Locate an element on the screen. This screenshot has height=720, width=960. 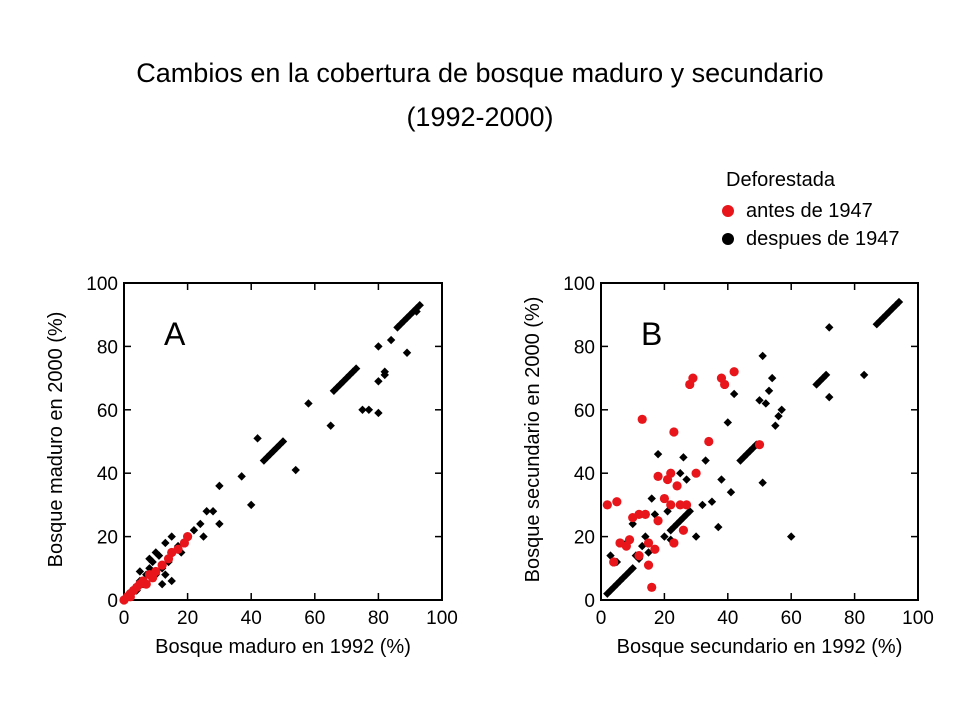
y-axis-label: Bosque secundario en 2000 (%) is located at coordinates (533, 440).